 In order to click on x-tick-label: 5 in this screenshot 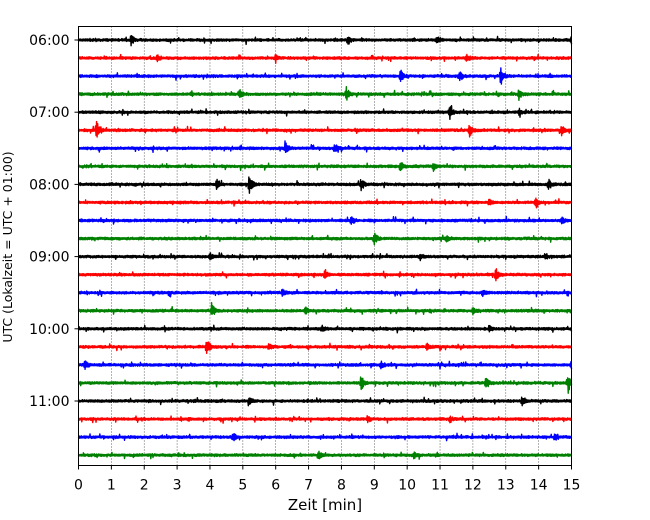, I will do `click(242, 486)`.